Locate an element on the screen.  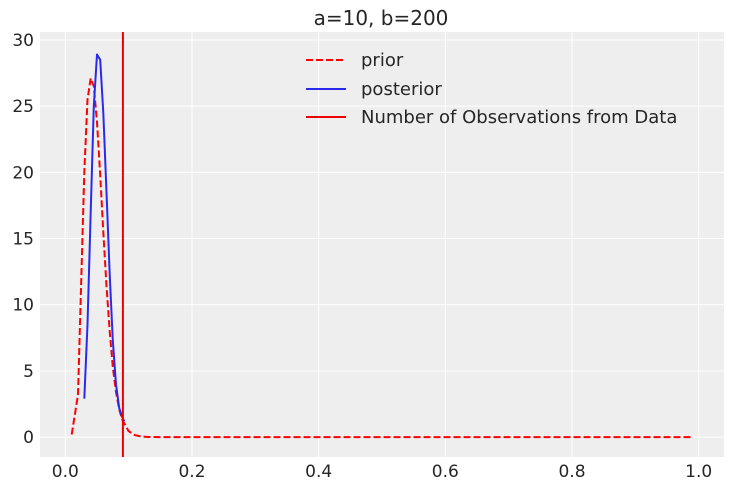
x-tick-label: 0.8 is located at coordinates (571, 472).